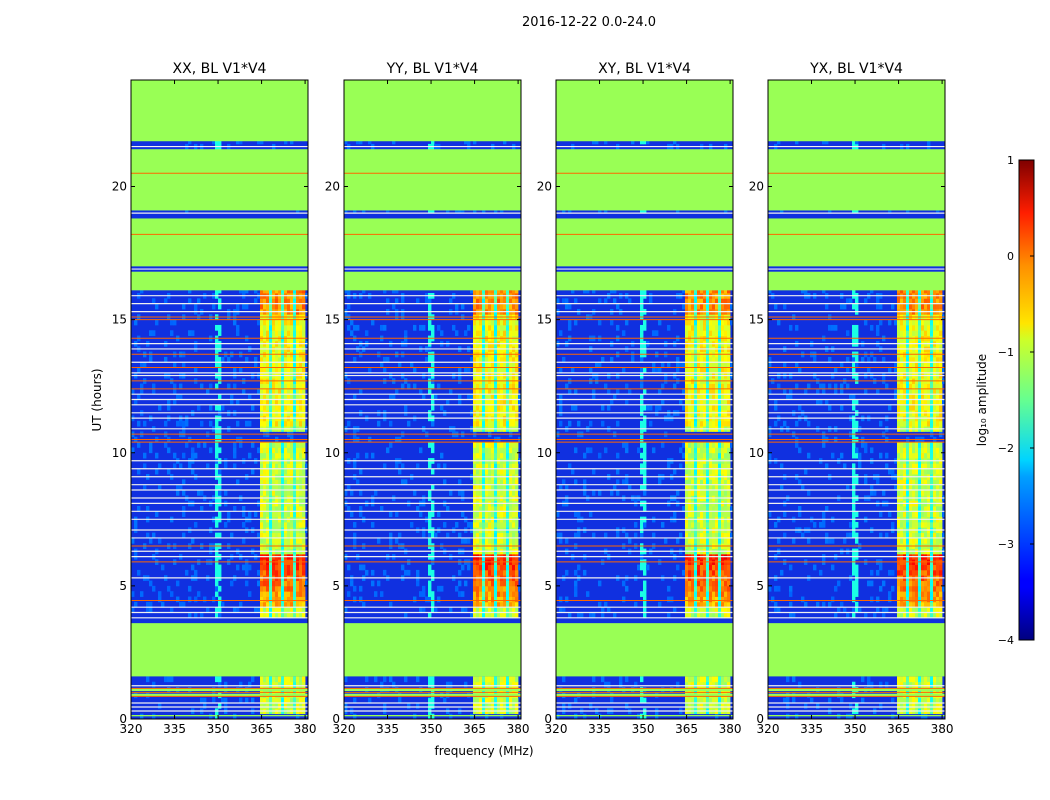 The height and width of the screenshot is (800, 1050). I want to click on y-tick-label: 20, so click(544, 187).